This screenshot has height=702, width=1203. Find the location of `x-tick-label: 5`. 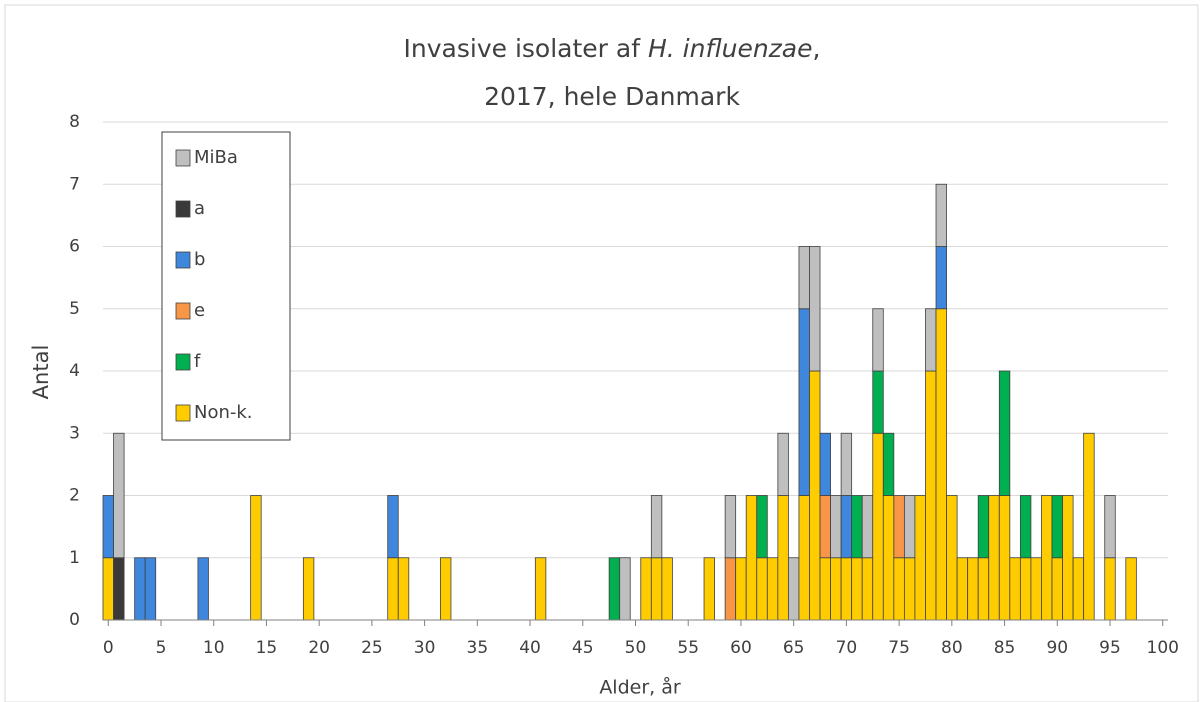

x-tick-label: 5 is located at coordinates (161, 648).